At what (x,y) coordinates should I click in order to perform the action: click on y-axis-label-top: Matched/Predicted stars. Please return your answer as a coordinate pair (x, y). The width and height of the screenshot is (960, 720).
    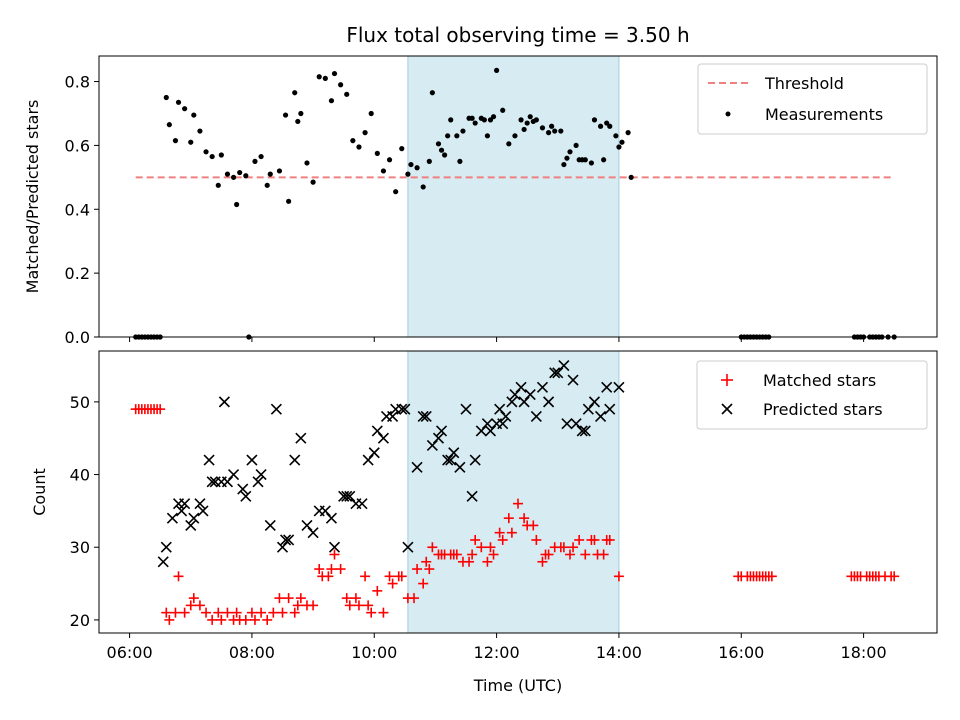
    Looking at the image, I should click on (32, 197).